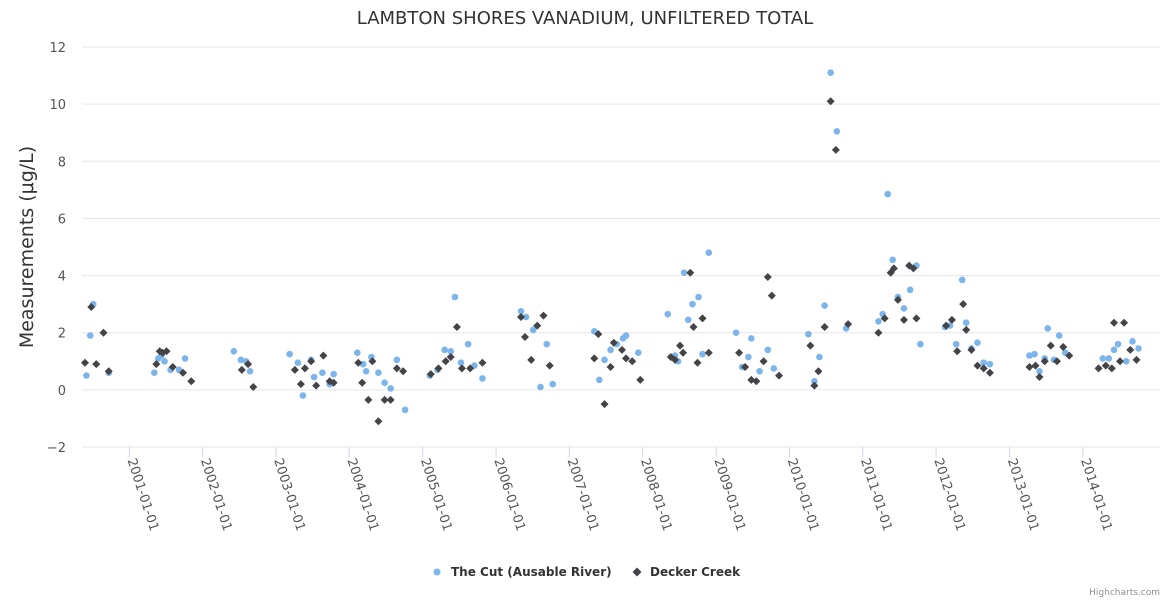 The image size is (1170, 600). What do you see at coordinates (687, 572) in the screenshot?
I see `legend-item-decker-creek: Decker Creek` at bounding box center [687, 572].